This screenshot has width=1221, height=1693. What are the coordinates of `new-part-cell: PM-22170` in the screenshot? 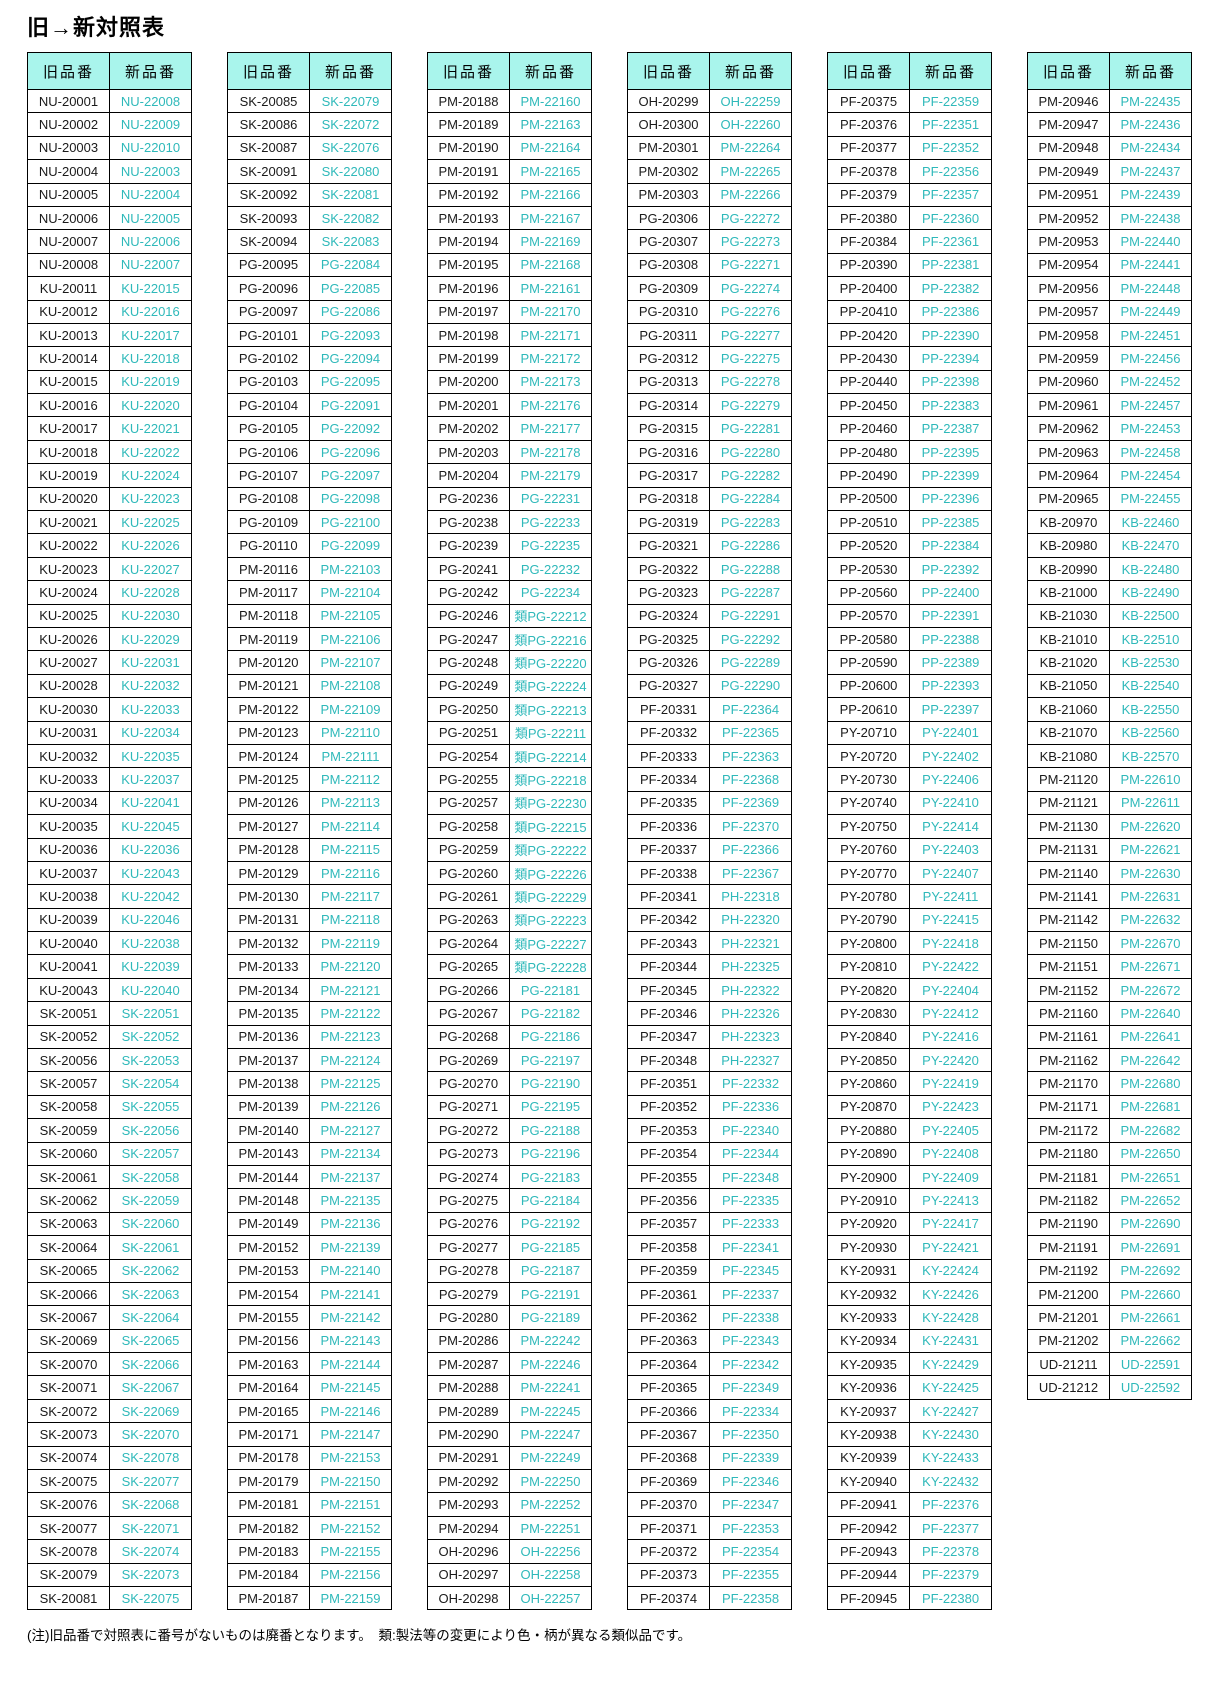 It's located at (550, 311).